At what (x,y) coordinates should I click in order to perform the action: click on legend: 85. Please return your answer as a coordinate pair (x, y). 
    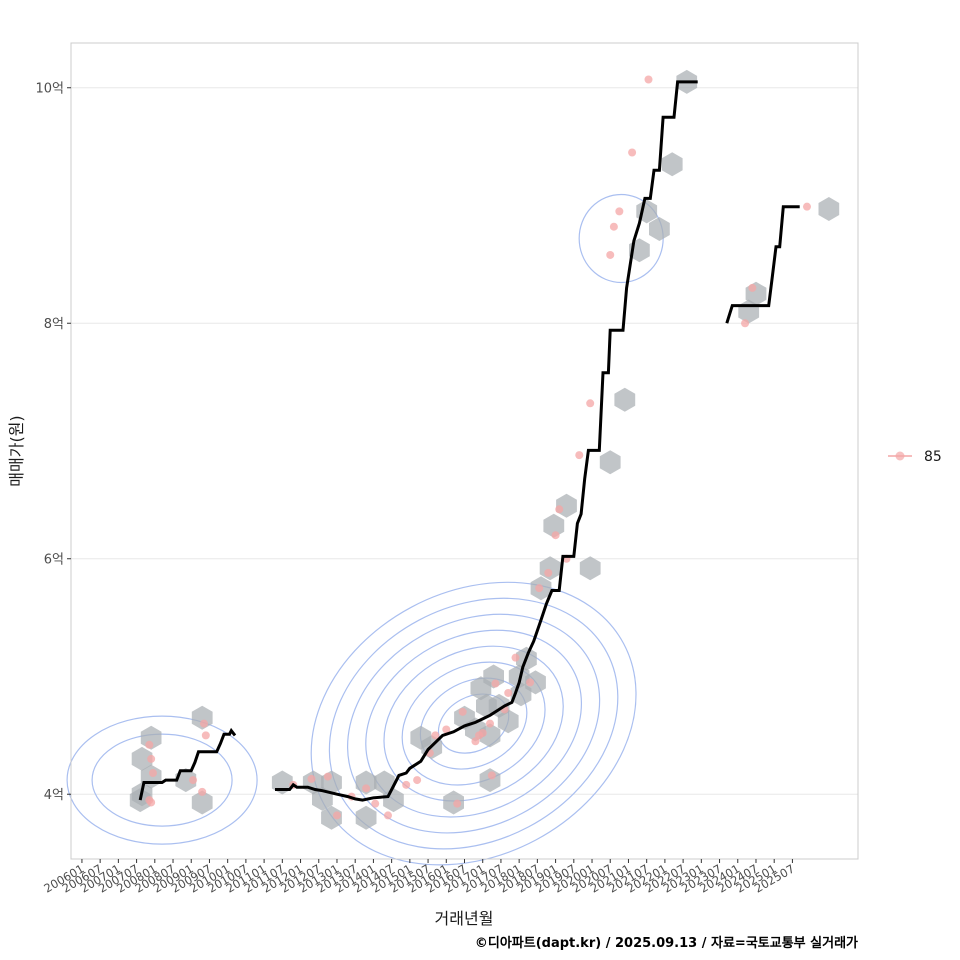
    Looking at the image, I should click on (915, 457).